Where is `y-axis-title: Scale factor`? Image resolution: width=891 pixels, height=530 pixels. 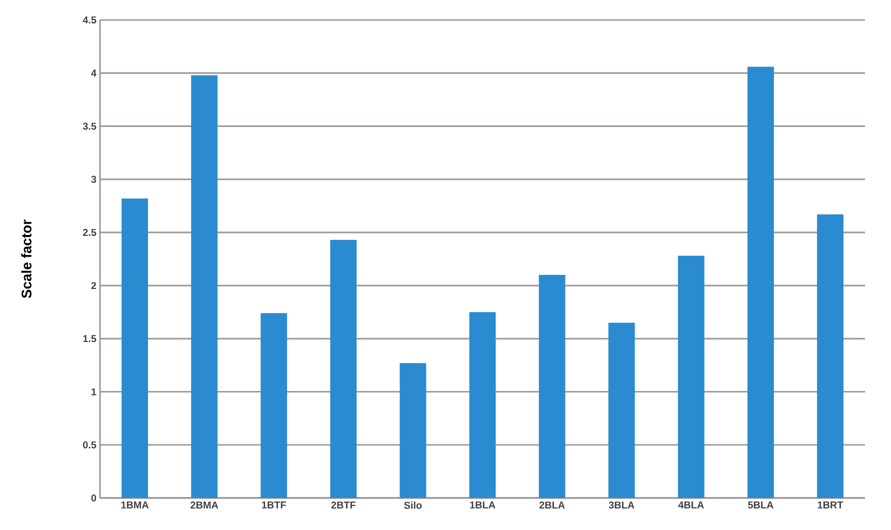 y-axis-title: Scale factor is located at coordinates (26, 259).